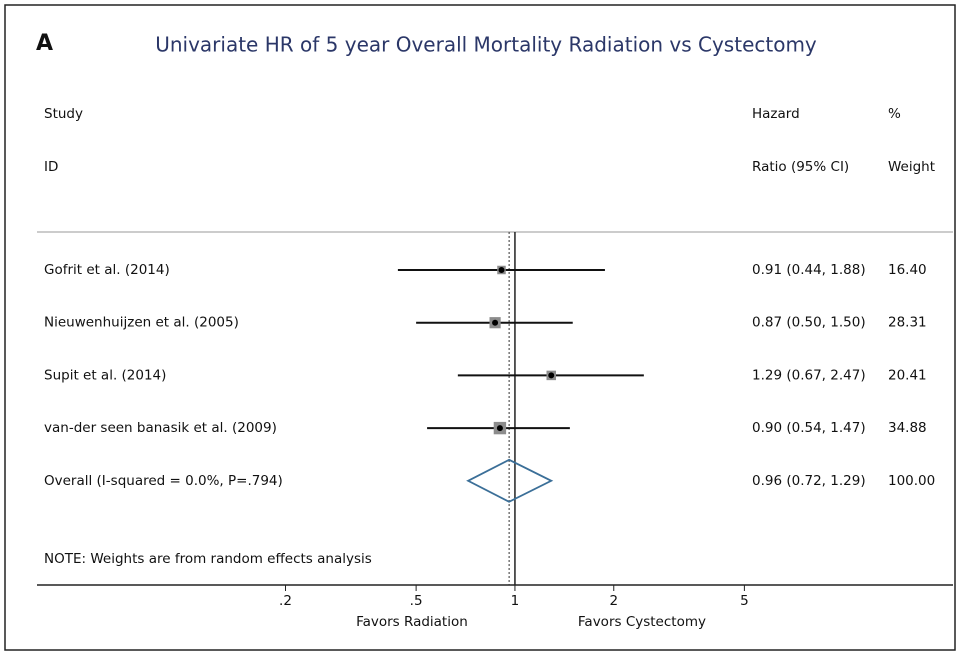 Image resolution: width=961 pixels, height=657 pixels. Describe the element at coordinates (105, 375) in the screenshot. I see `study-name: Supit et al. (2014)` at that location.